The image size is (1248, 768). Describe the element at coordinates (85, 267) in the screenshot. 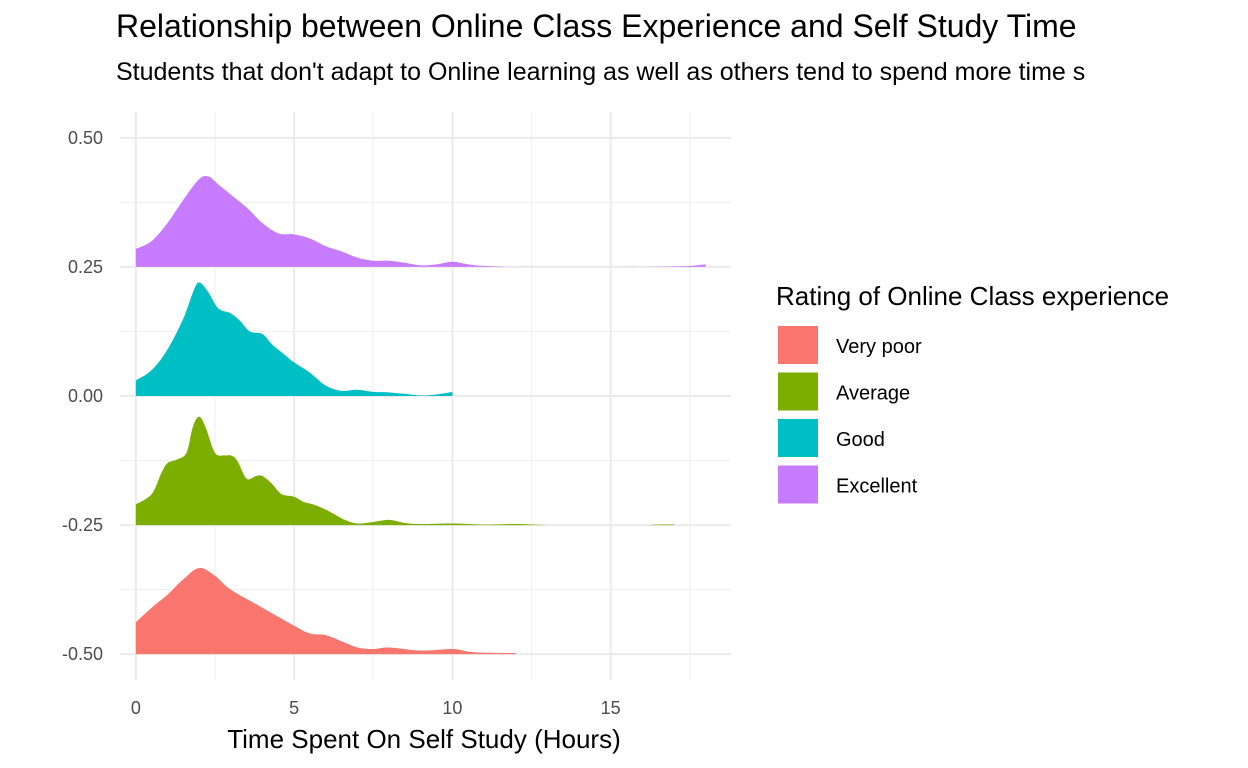

I see `y-tick-label: 0.25` at that location.